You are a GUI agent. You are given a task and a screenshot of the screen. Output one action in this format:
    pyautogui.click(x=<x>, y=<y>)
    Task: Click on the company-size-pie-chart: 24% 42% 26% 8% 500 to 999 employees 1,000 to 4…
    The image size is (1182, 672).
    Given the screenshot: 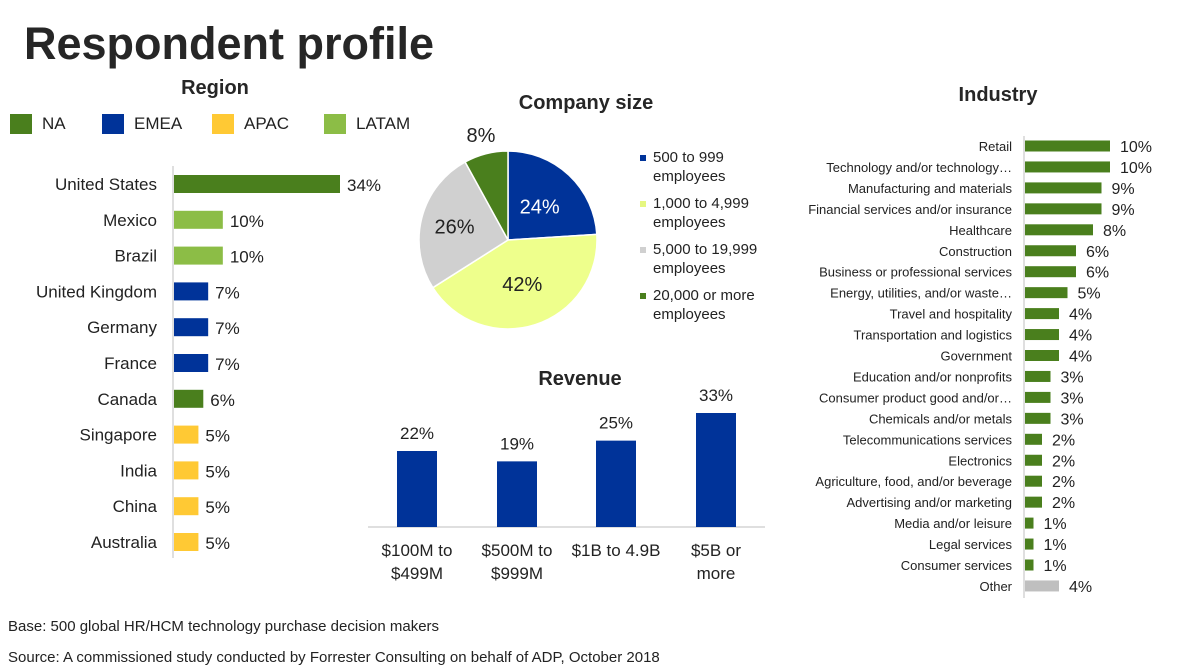 What is the action you would take?
    pyautogui.click(x=587, y=227)
    